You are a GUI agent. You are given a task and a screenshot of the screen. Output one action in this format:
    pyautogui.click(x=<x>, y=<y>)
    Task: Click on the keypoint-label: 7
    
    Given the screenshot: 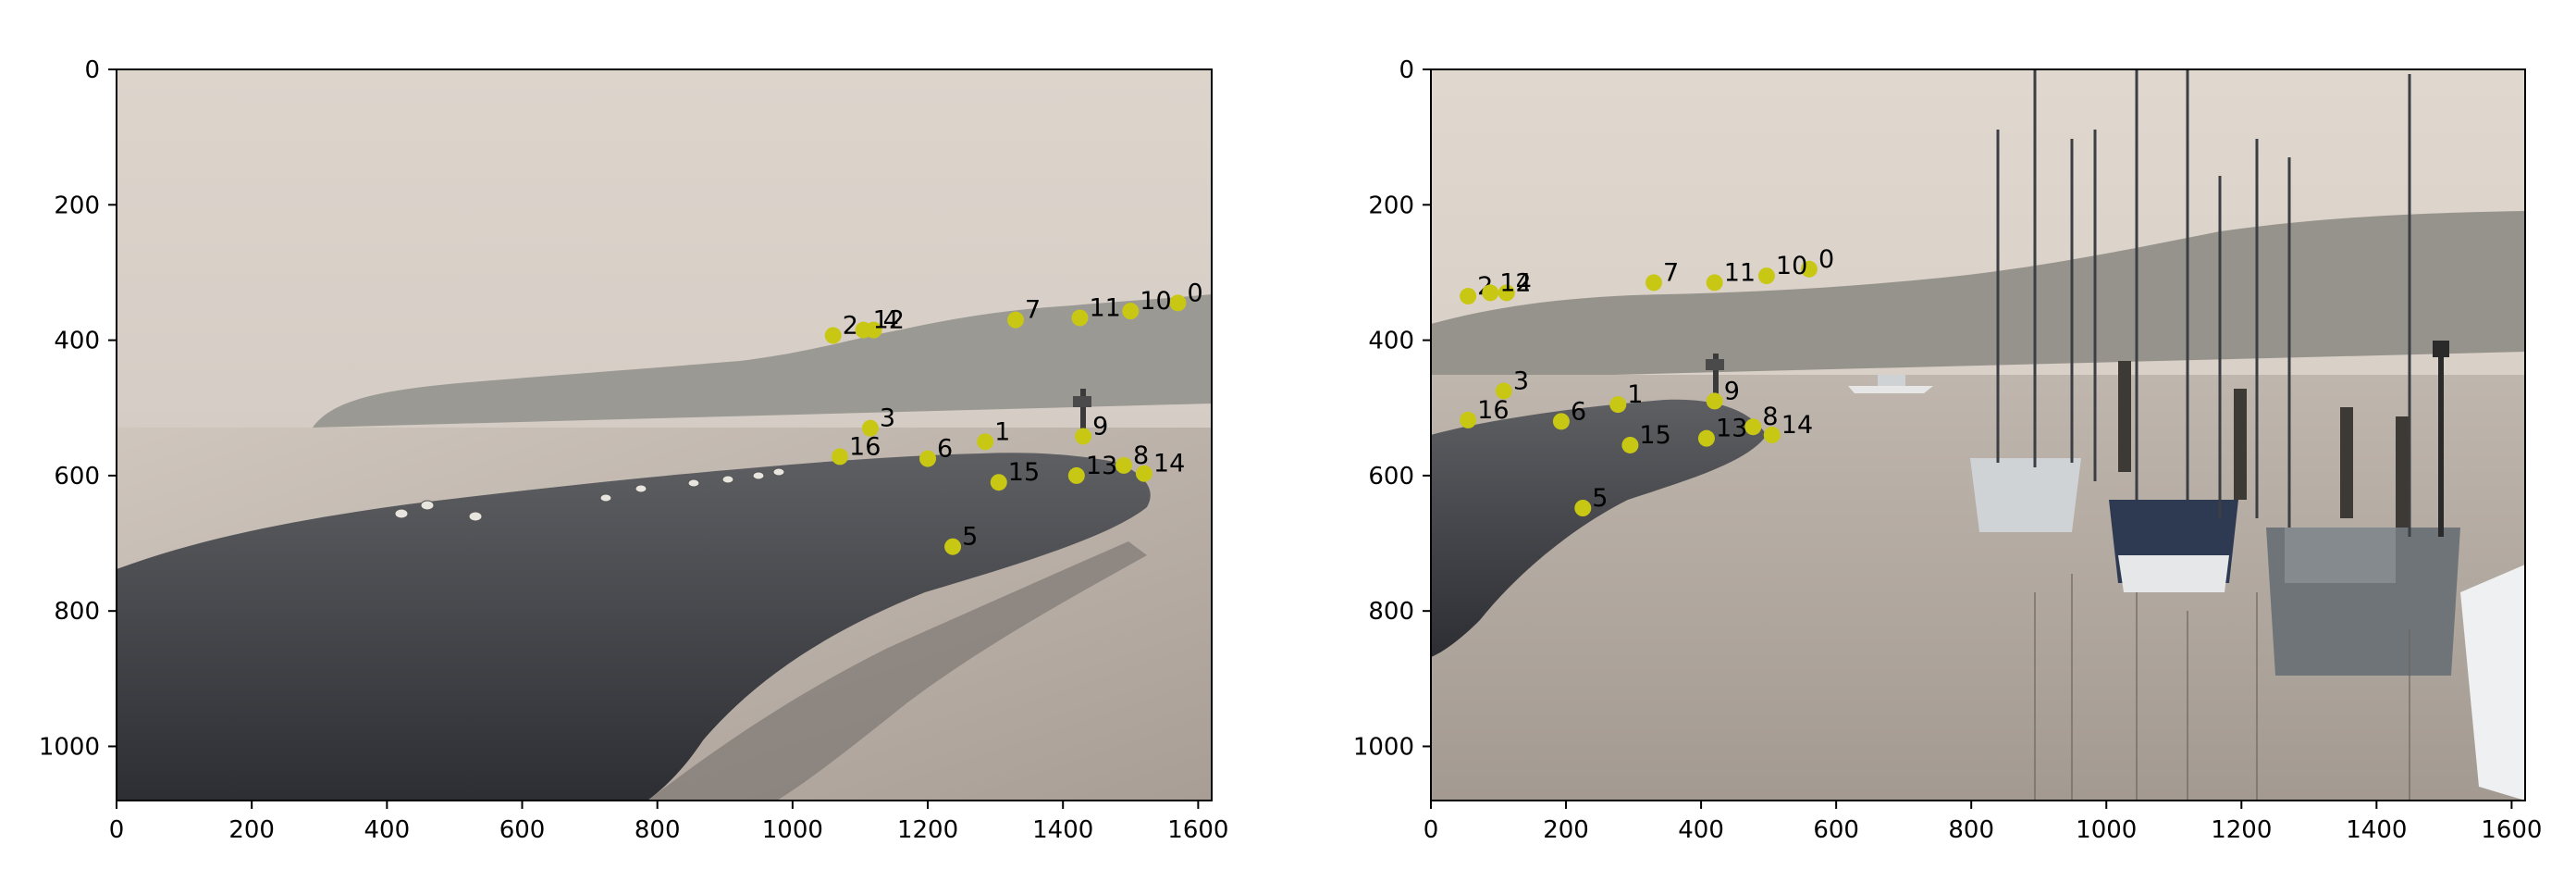 What is the action you would take?
    pyautogui.click(x=1671, y=272)
    